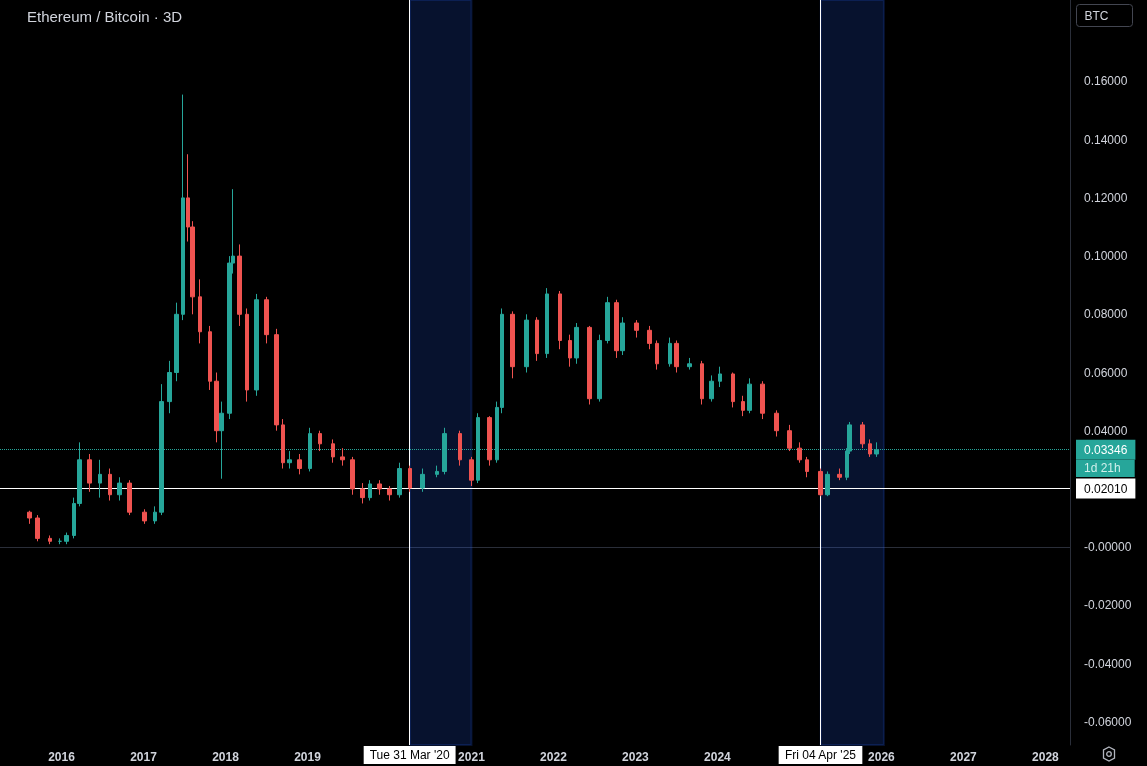  What do you see at coordinates (308, 757) in the screenshot?
I see `x-tick-label: 2019` at bounding box center [308, 757].